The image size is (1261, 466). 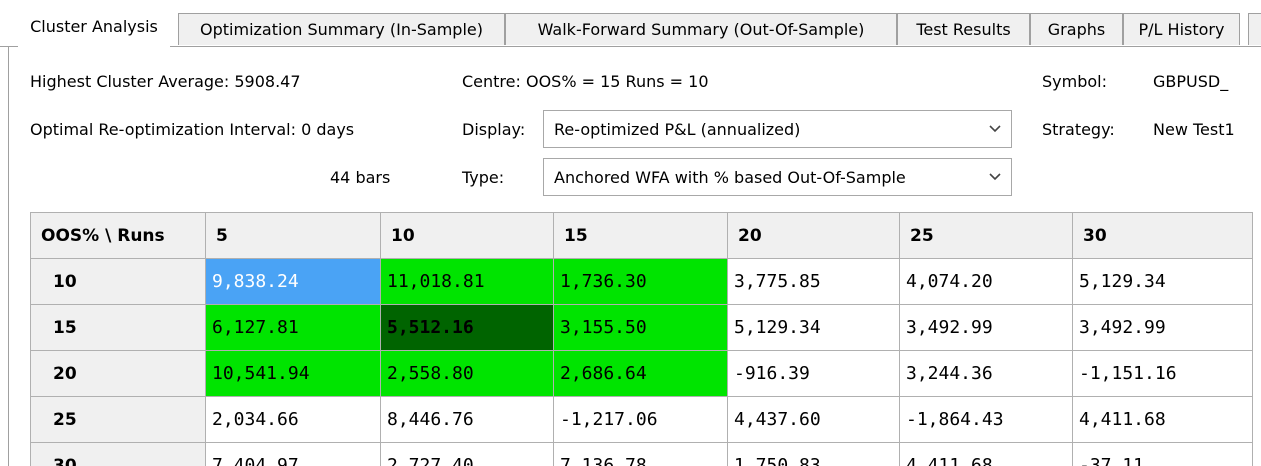 I want to click on cell: 2,034.66, so click(x=293, y=419).